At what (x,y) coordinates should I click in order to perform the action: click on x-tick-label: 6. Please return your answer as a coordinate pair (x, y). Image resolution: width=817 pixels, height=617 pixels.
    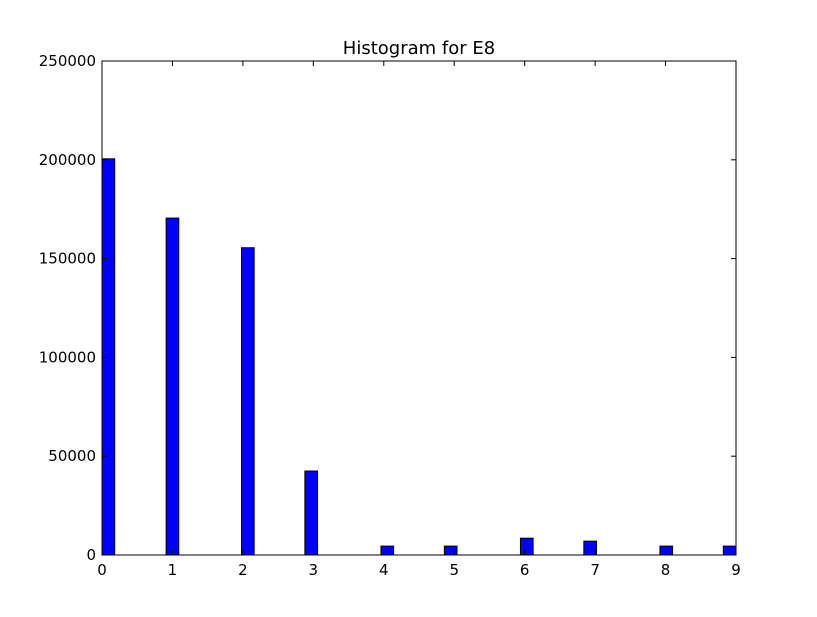
    Looking at the image, I should click on (525, 570).